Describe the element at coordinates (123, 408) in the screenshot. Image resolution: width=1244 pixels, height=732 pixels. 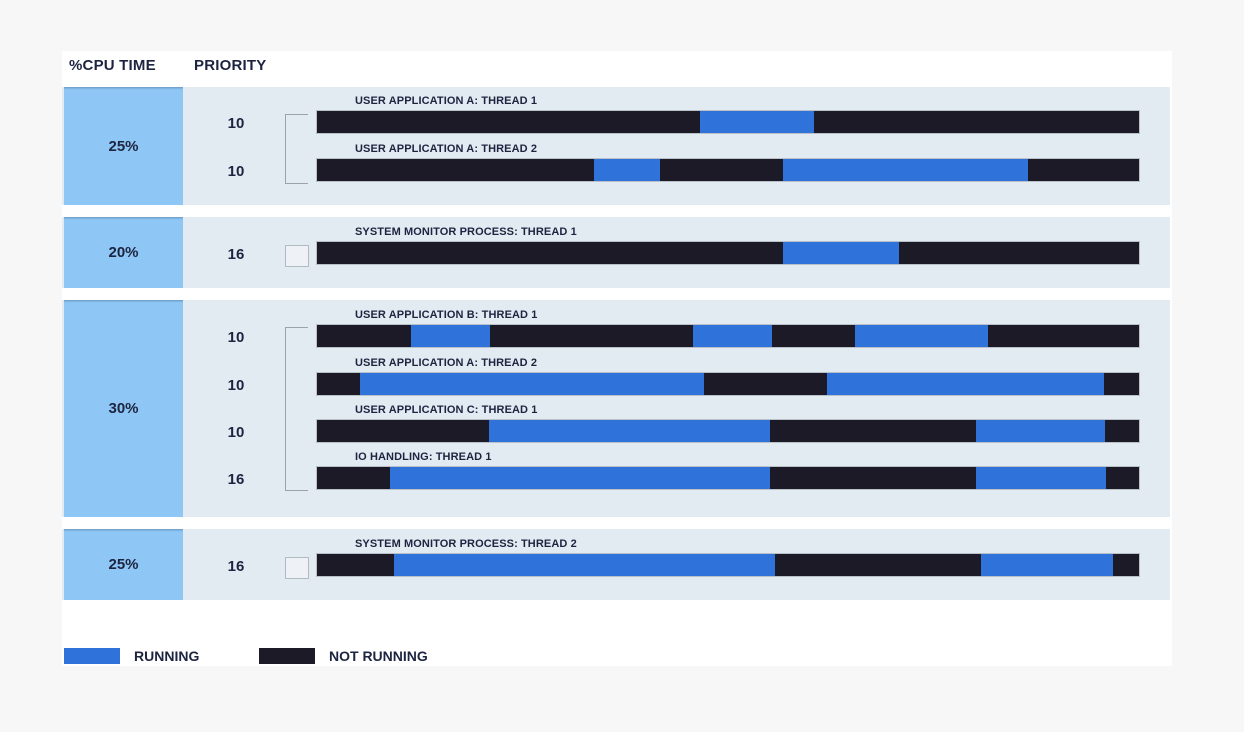
I see `cpu-time-cell: 30%` at that location.